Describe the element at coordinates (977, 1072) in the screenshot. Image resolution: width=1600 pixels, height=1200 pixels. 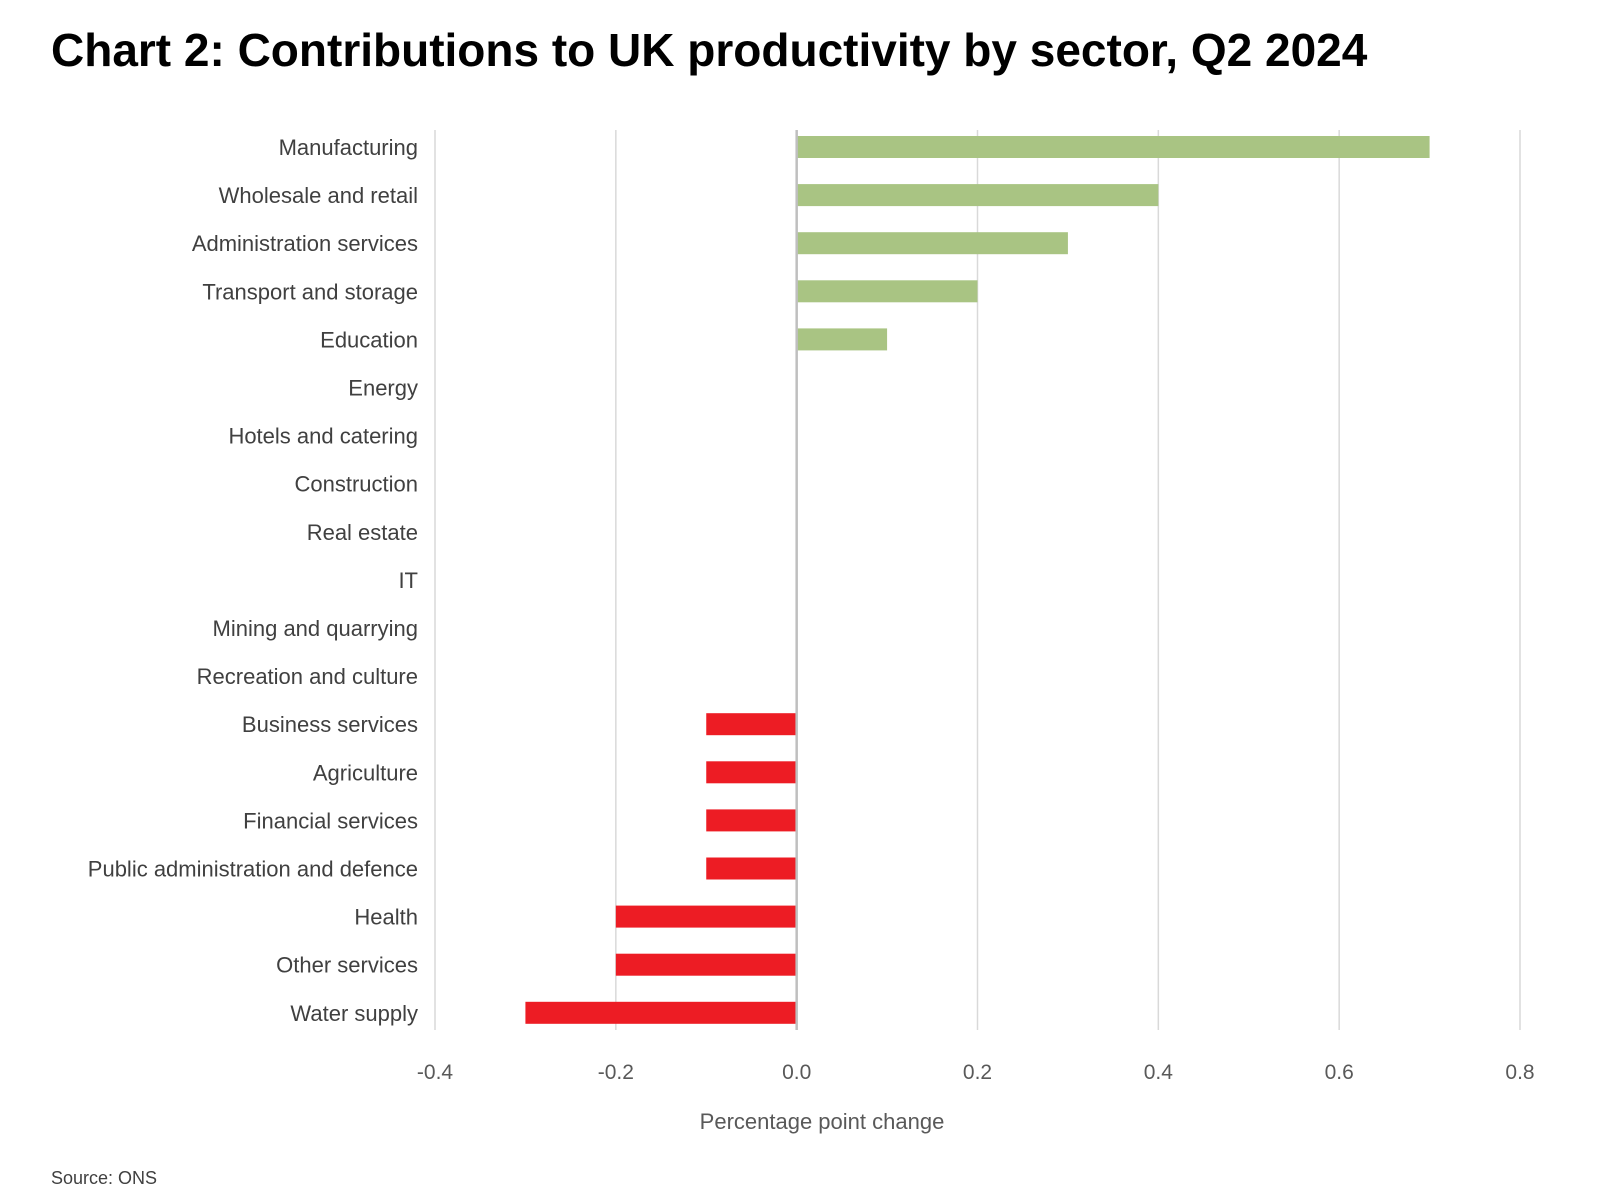
I see `x-tick-label: 0.2` at that location.